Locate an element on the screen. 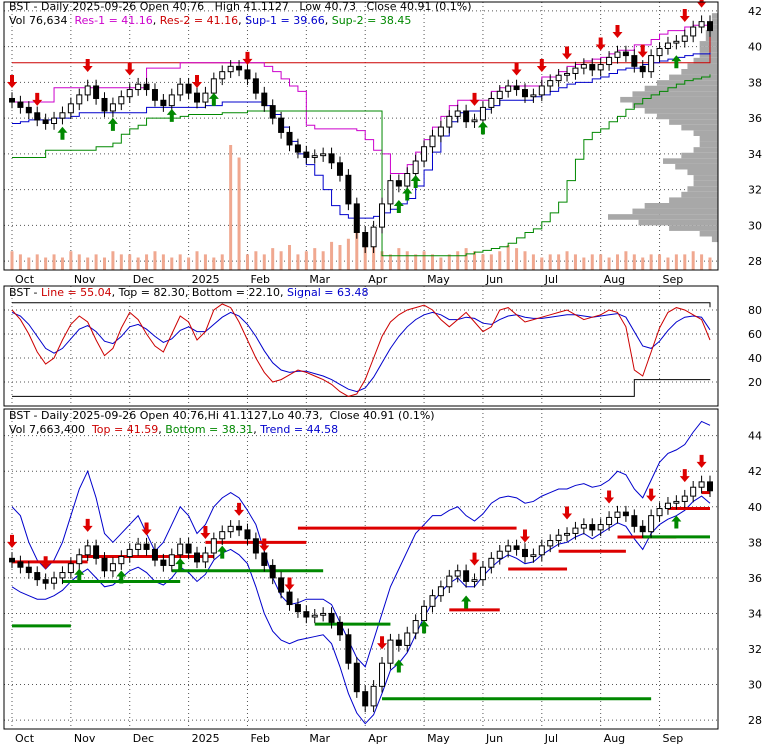 This screenshot has width=780, height=745. x-tick-label: Jul is located at coordinates (551, 738).